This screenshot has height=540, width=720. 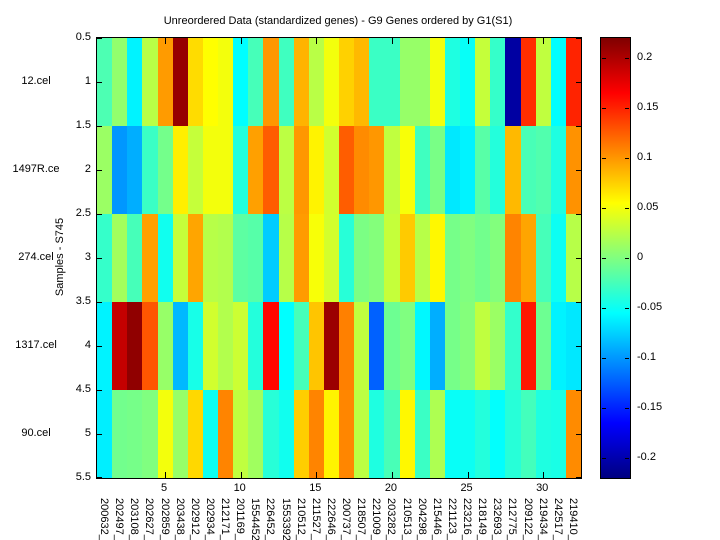 I want to click on gene-label: 210512_, so click(x=300, y=519).